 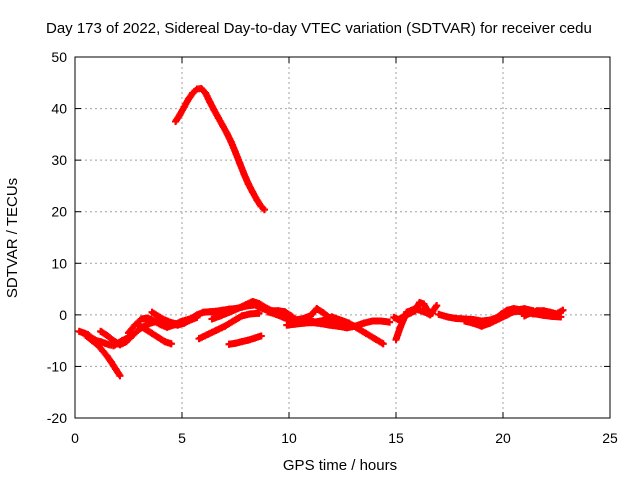 What do you see at coordinates (57, 366) in the screenshot?
I see `y-tick-label: -10` at bounding box center [57, 366].